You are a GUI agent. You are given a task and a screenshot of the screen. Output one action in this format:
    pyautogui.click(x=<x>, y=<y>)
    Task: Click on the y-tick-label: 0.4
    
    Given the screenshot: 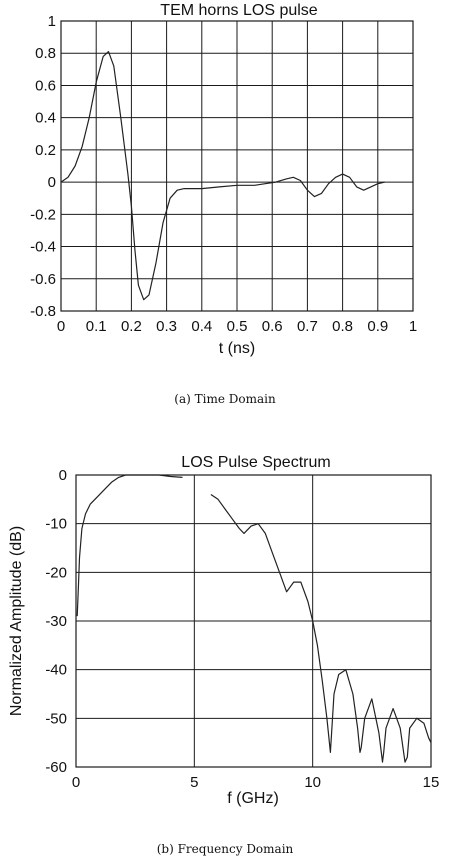 What is the action you would take?
    pyautogui.click(x=45, y=118)
    